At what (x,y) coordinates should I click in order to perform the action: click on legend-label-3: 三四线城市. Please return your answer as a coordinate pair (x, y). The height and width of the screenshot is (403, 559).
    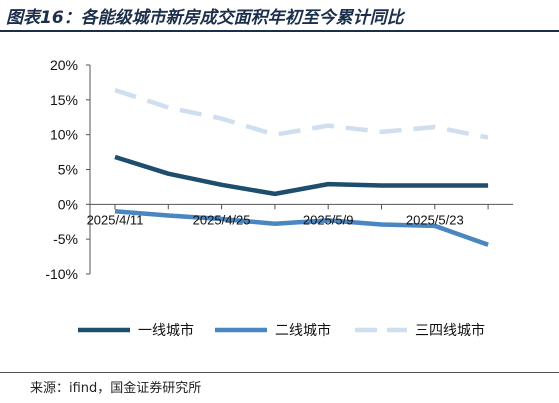
    Looking at the image, I should click on (450, 330).